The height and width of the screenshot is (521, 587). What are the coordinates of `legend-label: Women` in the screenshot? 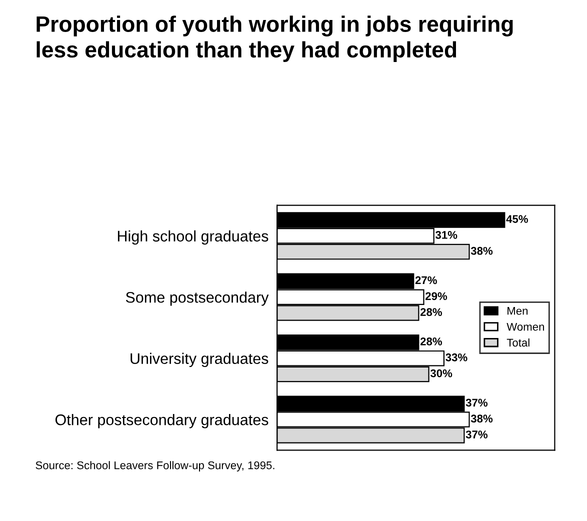 It's located at (525, 326).